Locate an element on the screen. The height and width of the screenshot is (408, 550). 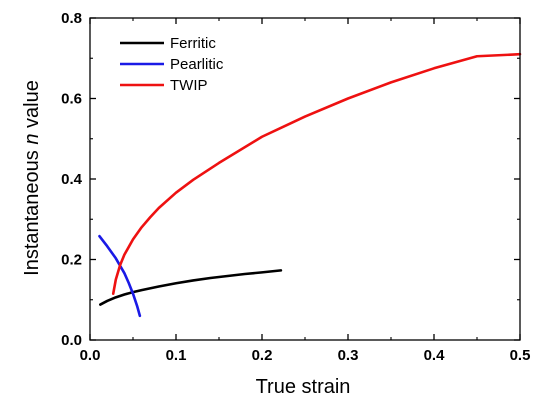
y-axis-title: Instantaneous n value is located at coordinates (32, 178).